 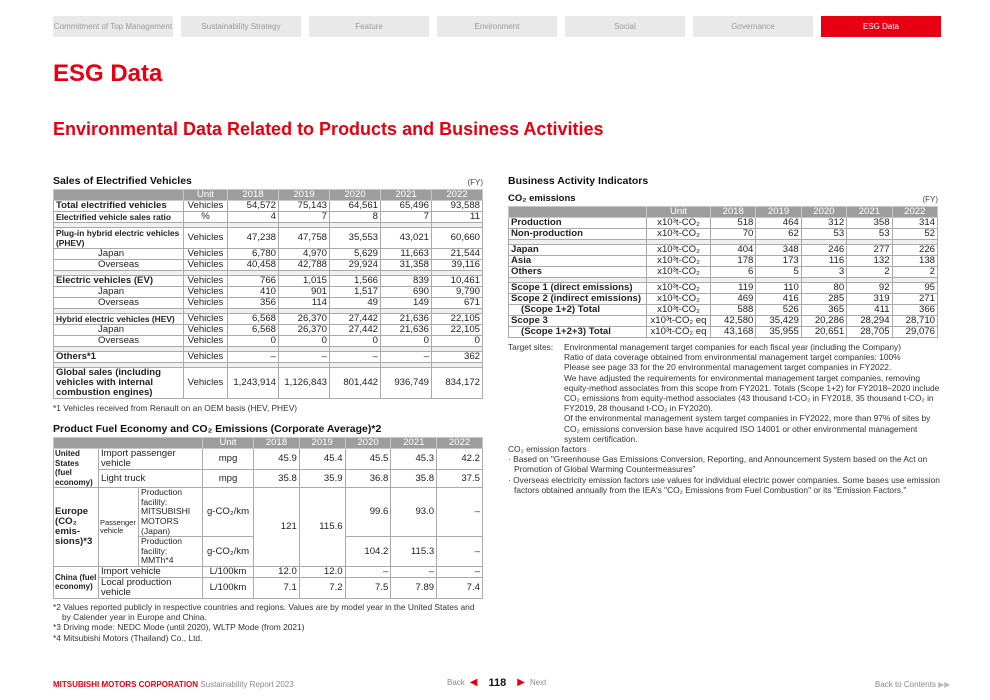 What do you see at coordinates (824, 250) in the screenshot?
I see `cell-value: 246` at bounding box center [824, 250].